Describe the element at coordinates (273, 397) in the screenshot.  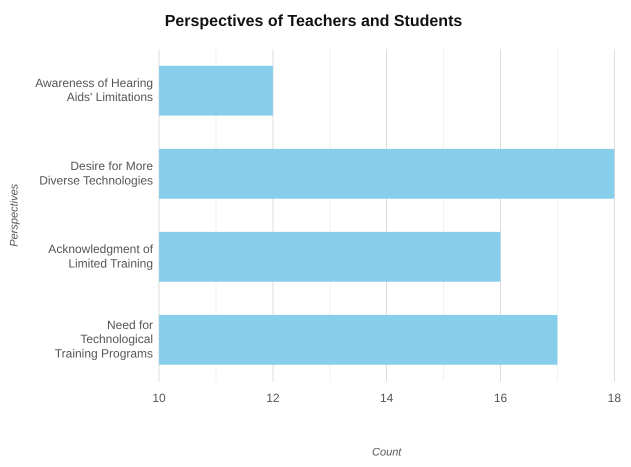
I see `x-tick-label: 12` at that location.